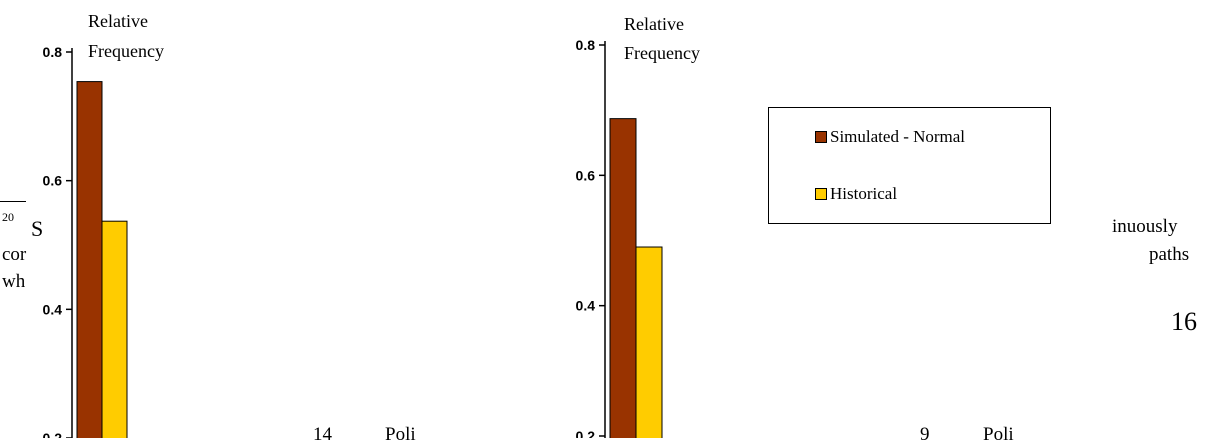 The height and width of the screenshot is (446, 1210). What do you see at coordinates (864, 193) in the screenshot?
I see `legend-label: Historical` at bounding box center [864, 193].